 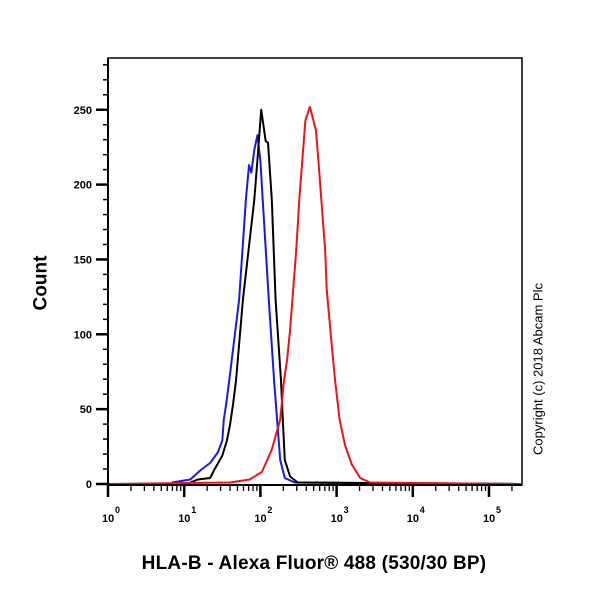 I want to click on x-tick-exponent: 4, so click(x=422, y=510).